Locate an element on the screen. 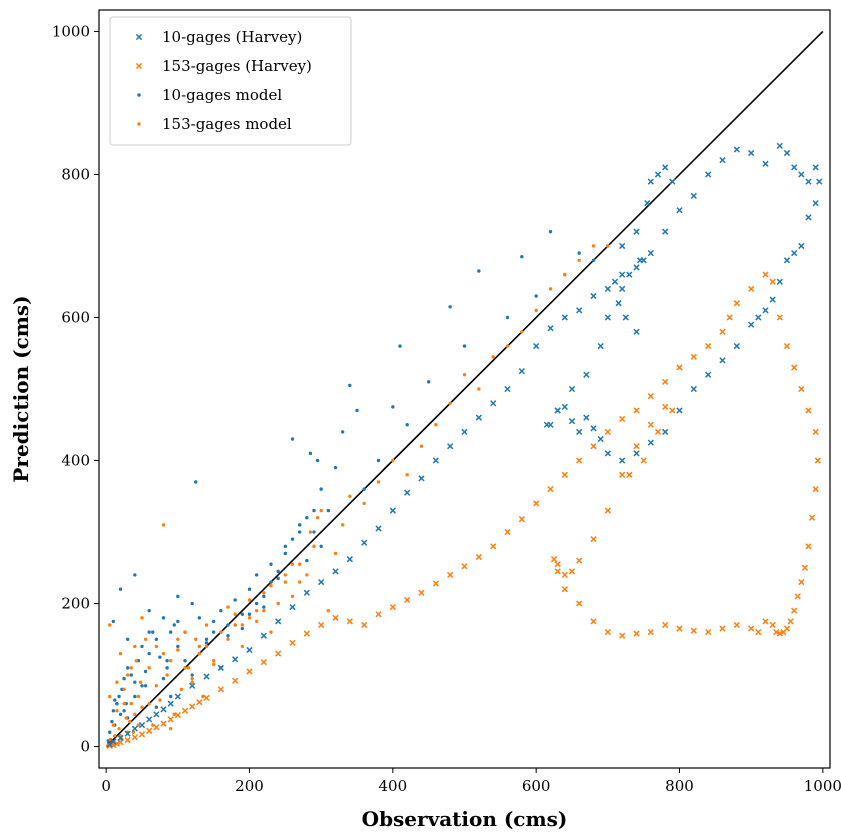 The image size is (841, 835). legend-label: 153-gages (Harvey) is located at coordinates (237, 66).